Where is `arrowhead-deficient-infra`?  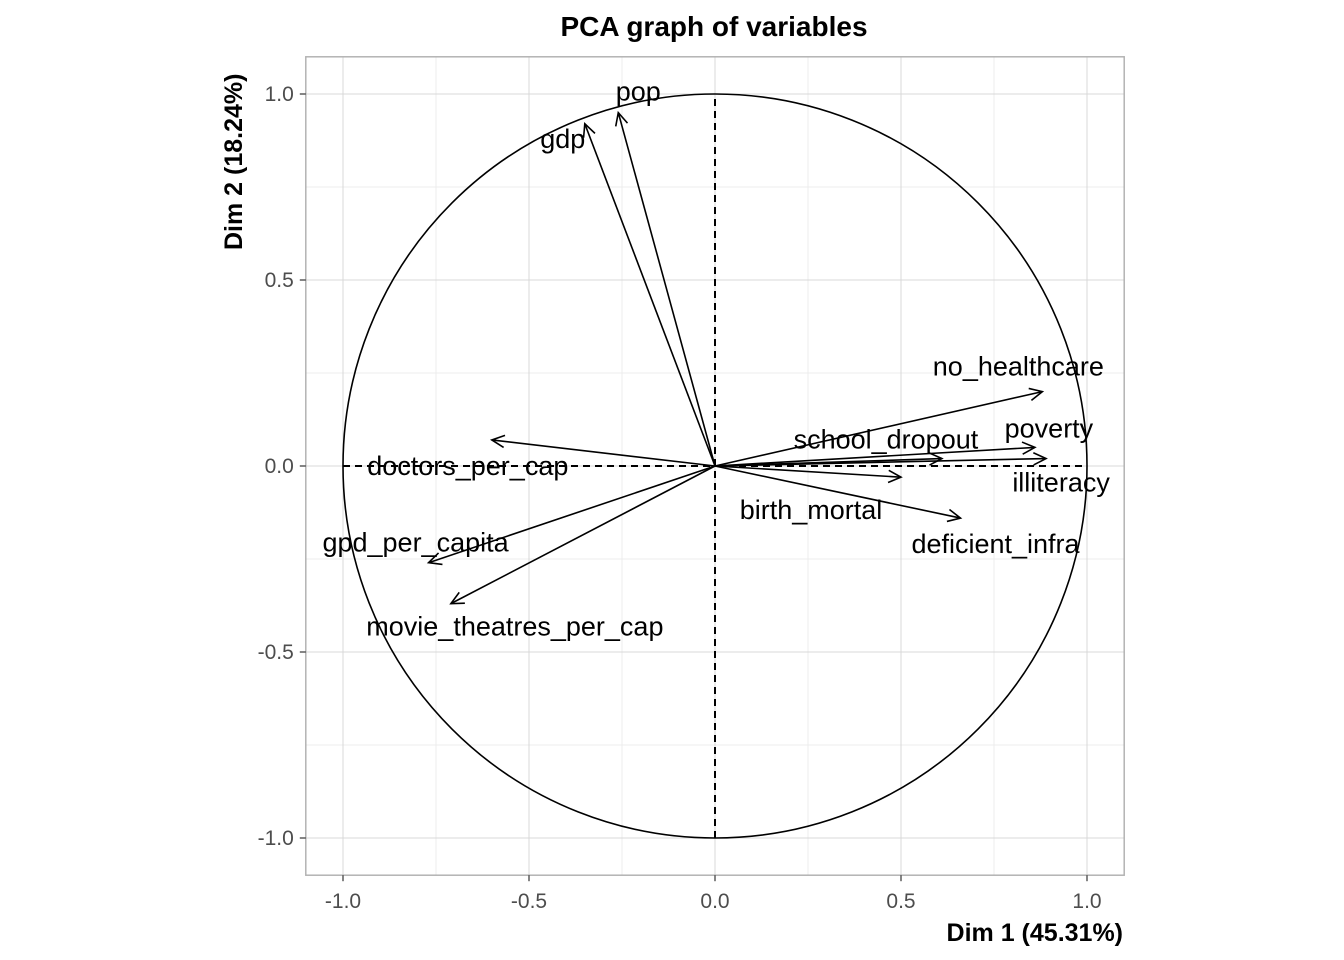
arrowhead-deficient-infra is located at coordinates (954, 515).